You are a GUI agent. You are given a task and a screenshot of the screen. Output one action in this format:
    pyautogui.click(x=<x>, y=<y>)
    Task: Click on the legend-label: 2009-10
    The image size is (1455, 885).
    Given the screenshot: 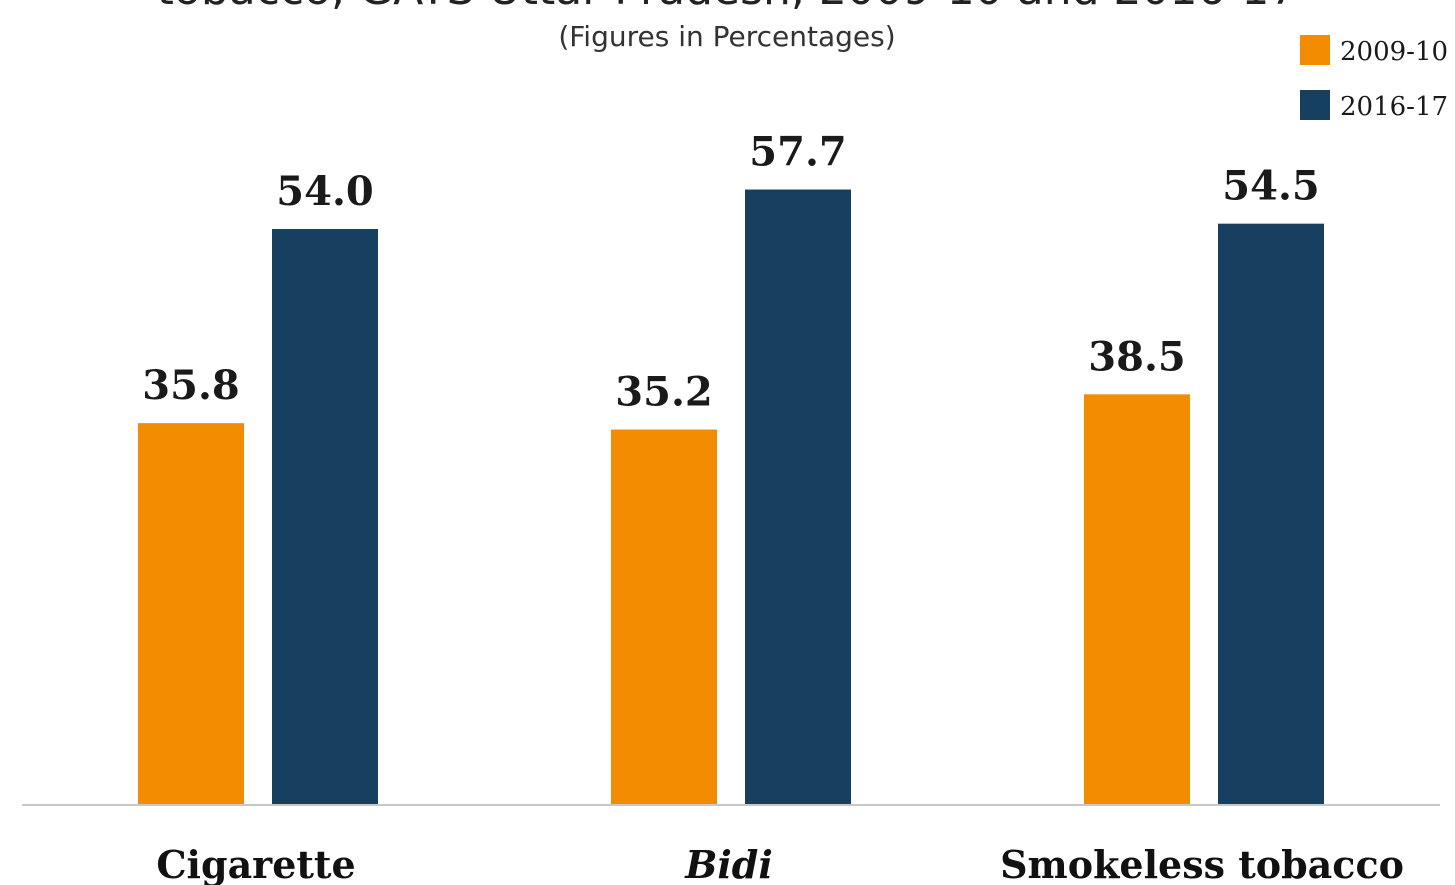 What is the action you would take?
    pyautogui.click(x=1394, y=52)
    